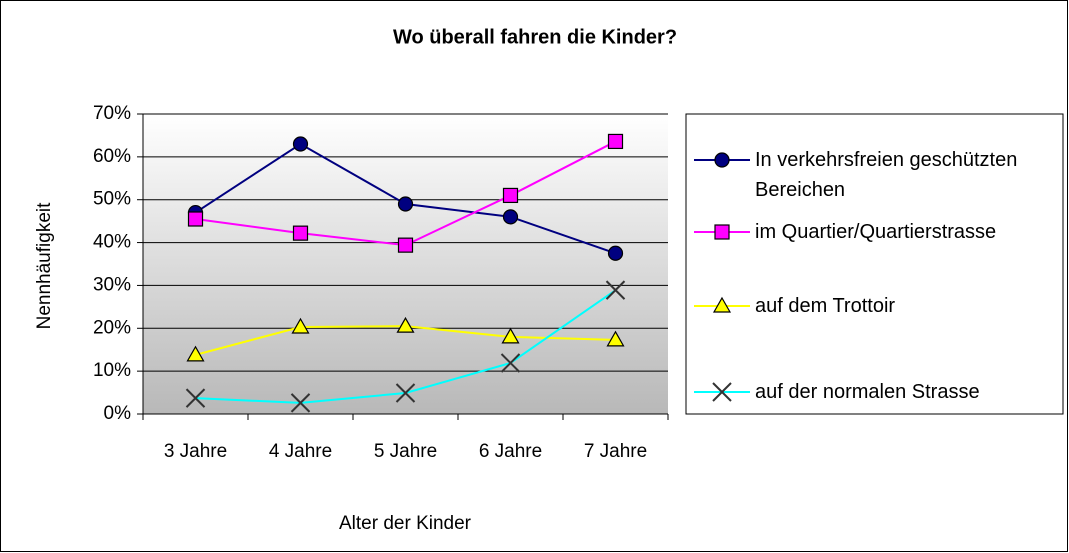  I want to click on legend-label: im Quartier/Quartierstrasse, so click(876, 232).